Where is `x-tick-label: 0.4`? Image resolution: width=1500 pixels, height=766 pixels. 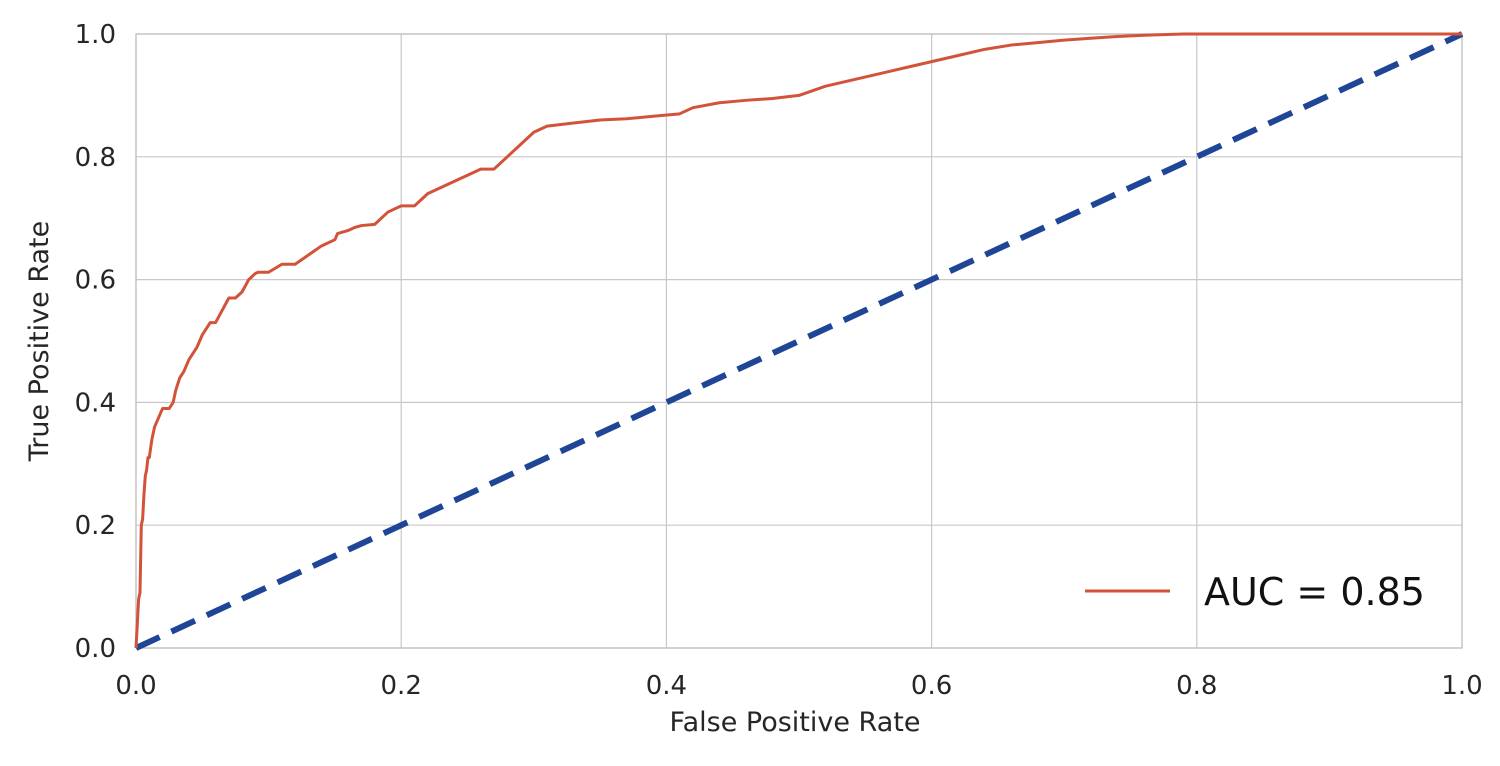 x-tick-label: 0.4 is located at coordinates (666, 686).